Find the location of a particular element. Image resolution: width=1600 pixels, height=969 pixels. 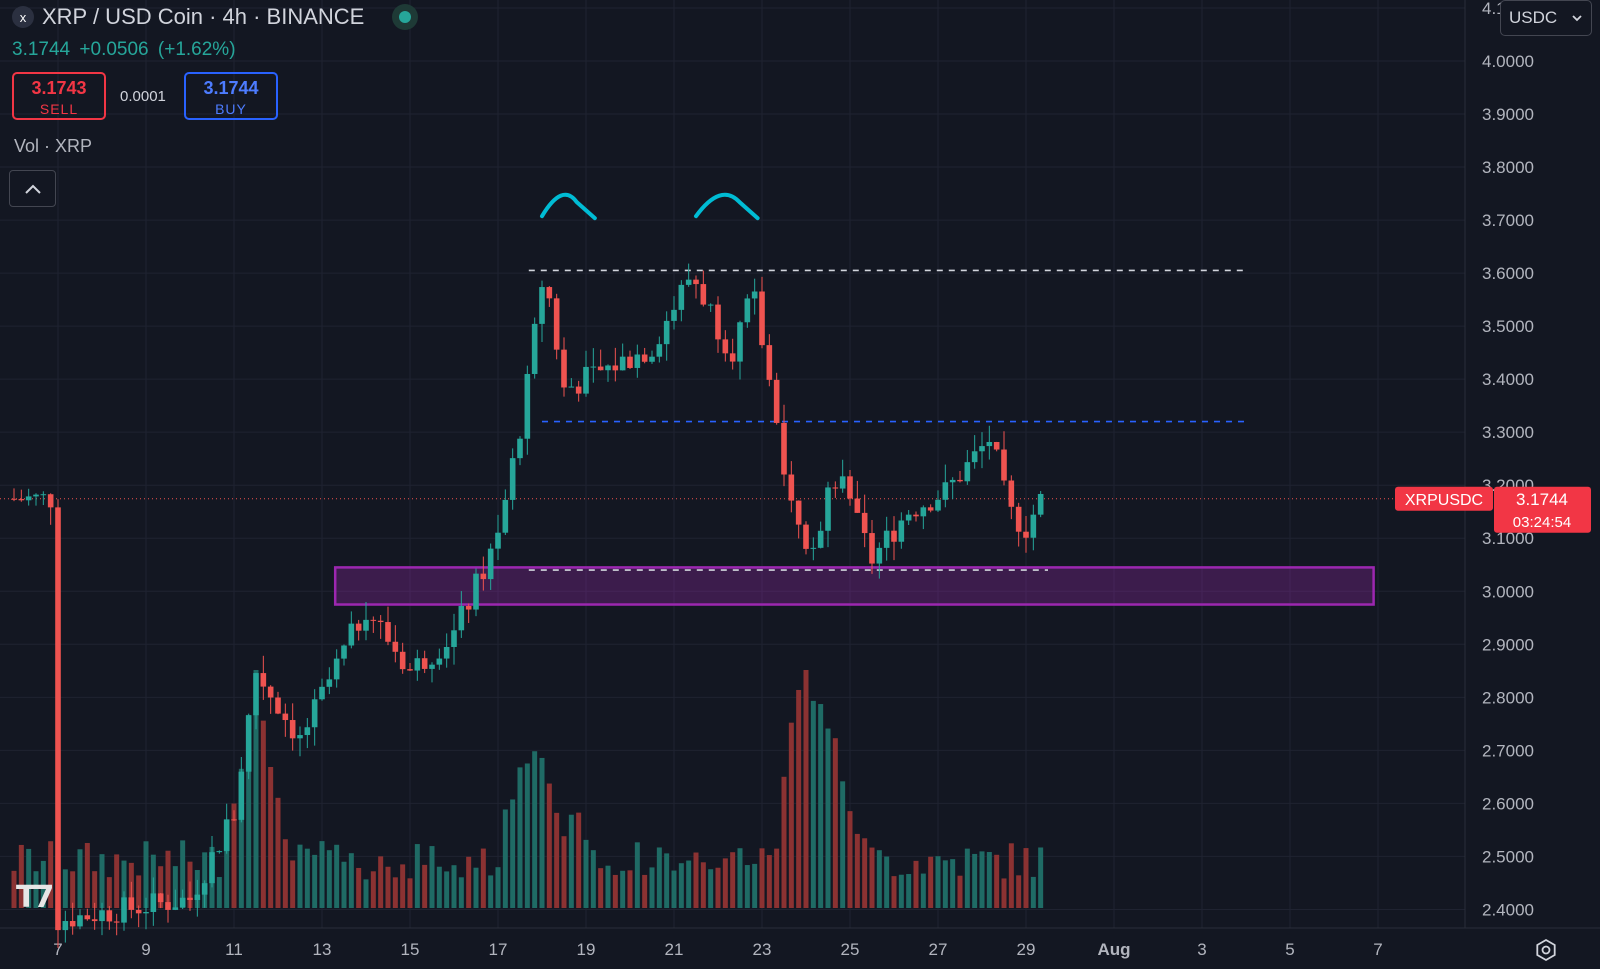

top-arc-annotation is located at coordinates (727, 206).